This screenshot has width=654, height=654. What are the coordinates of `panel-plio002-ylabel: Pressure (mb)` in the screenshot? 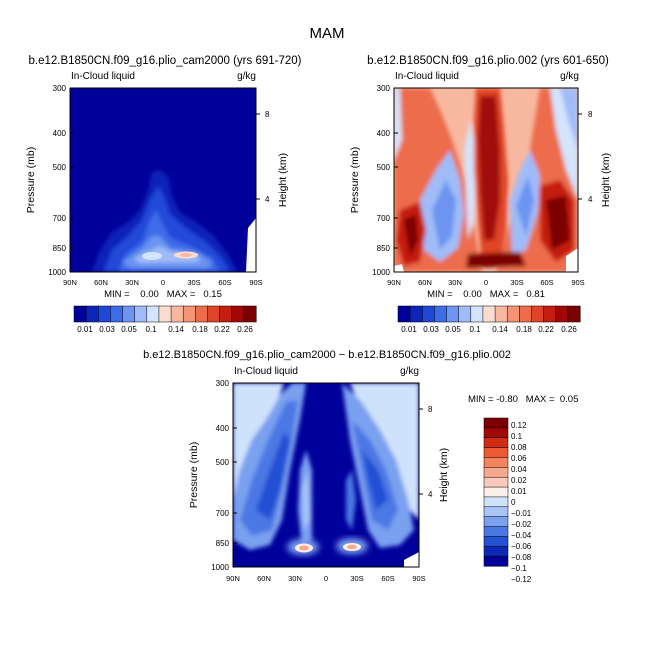 It's located at (355, 180).